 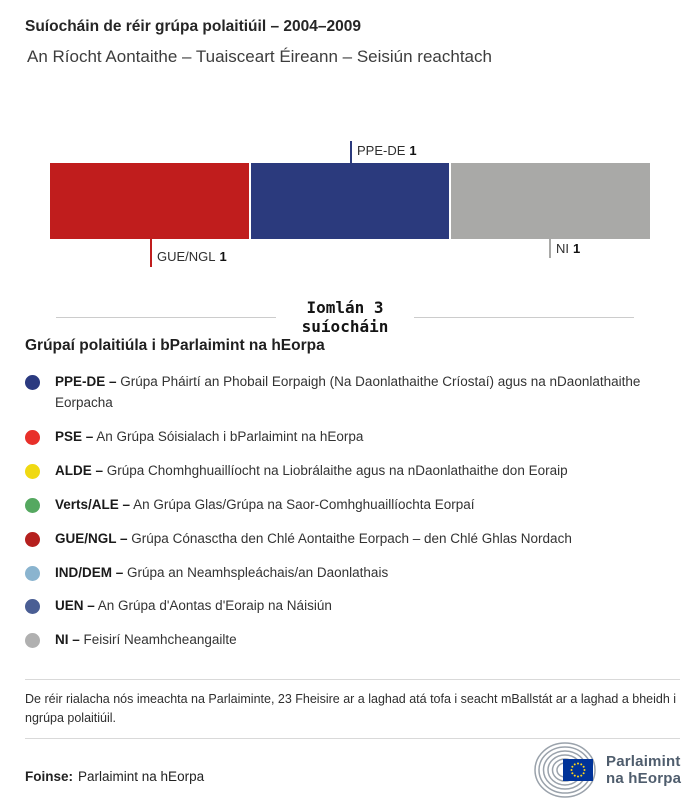 What do you see at coordinates (524, 318) in the screenshot?
I see `total-divider-right` at bounding box center [524, 318].